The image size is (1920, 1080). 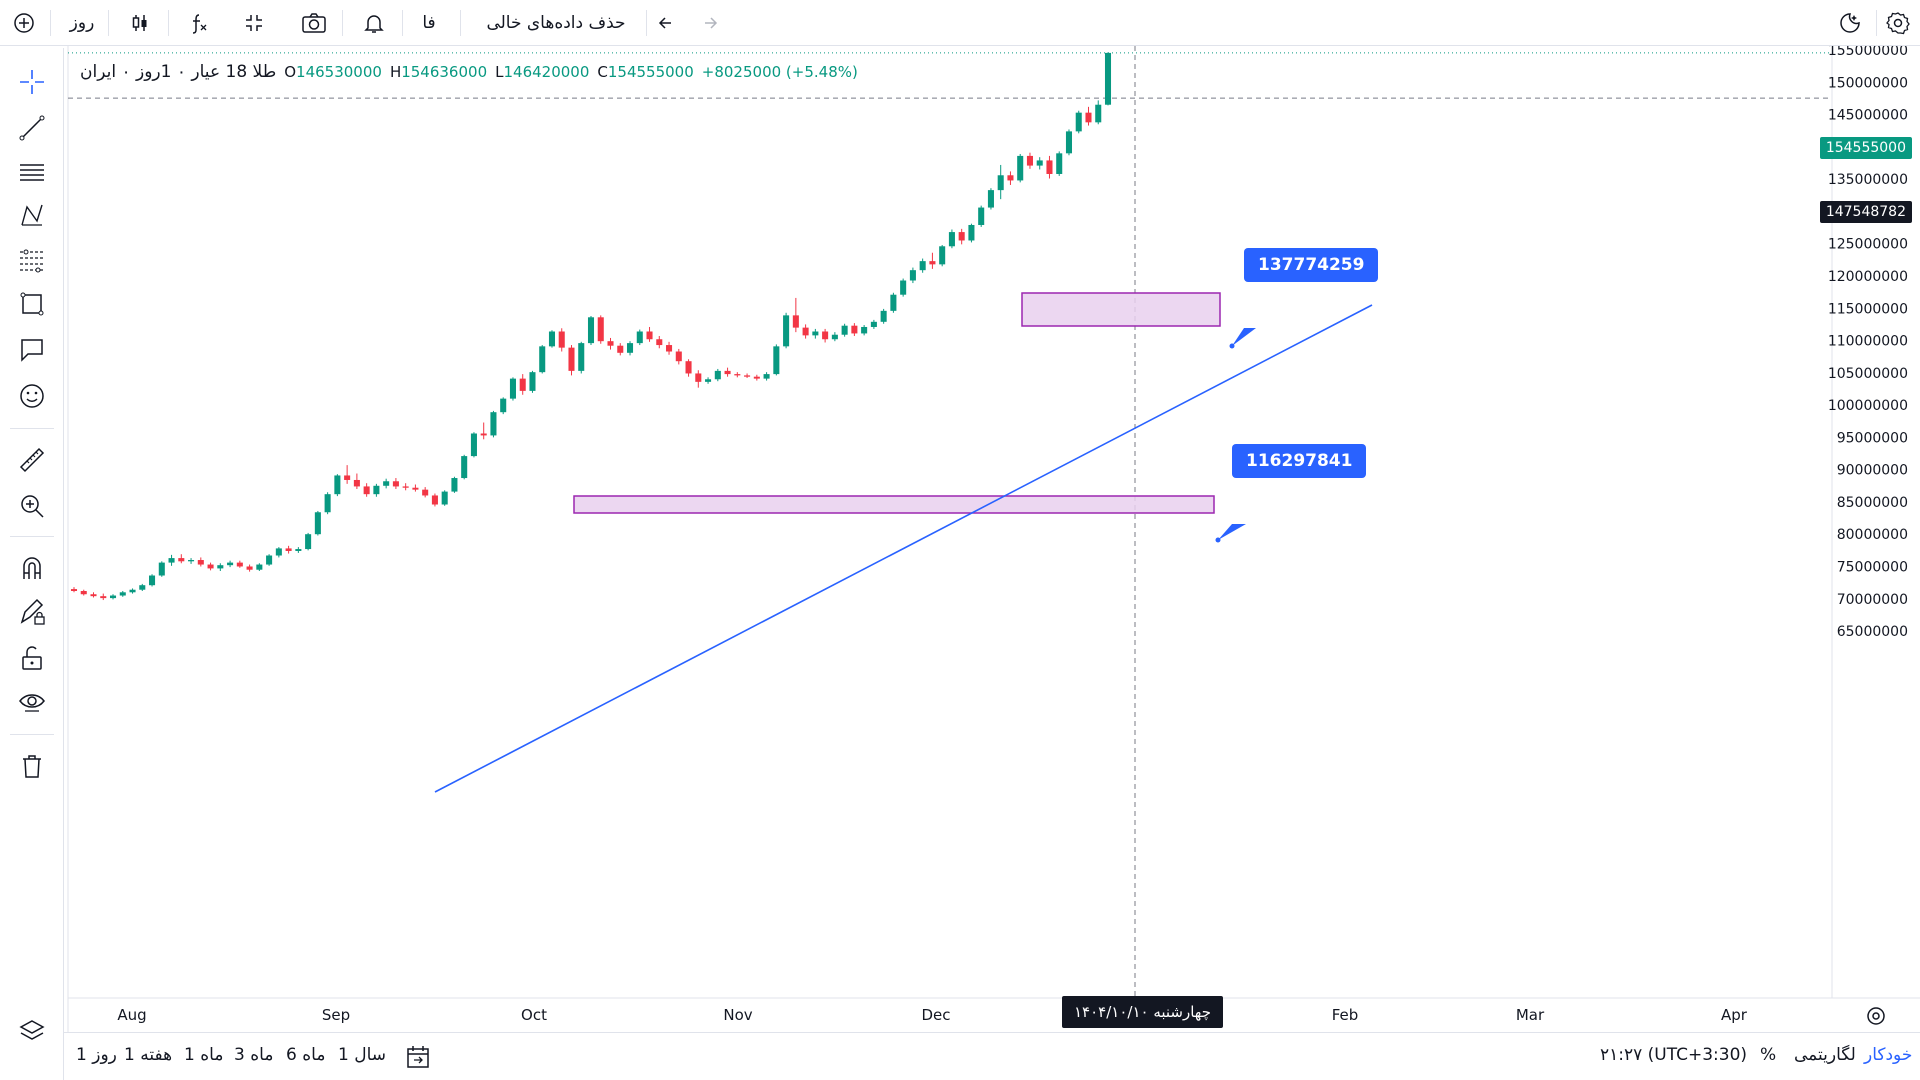 What do you see at coordinates (96, 1055) in the screenshot?
I see `range-1d: 1 روز` at bounding box center [96, 1055].